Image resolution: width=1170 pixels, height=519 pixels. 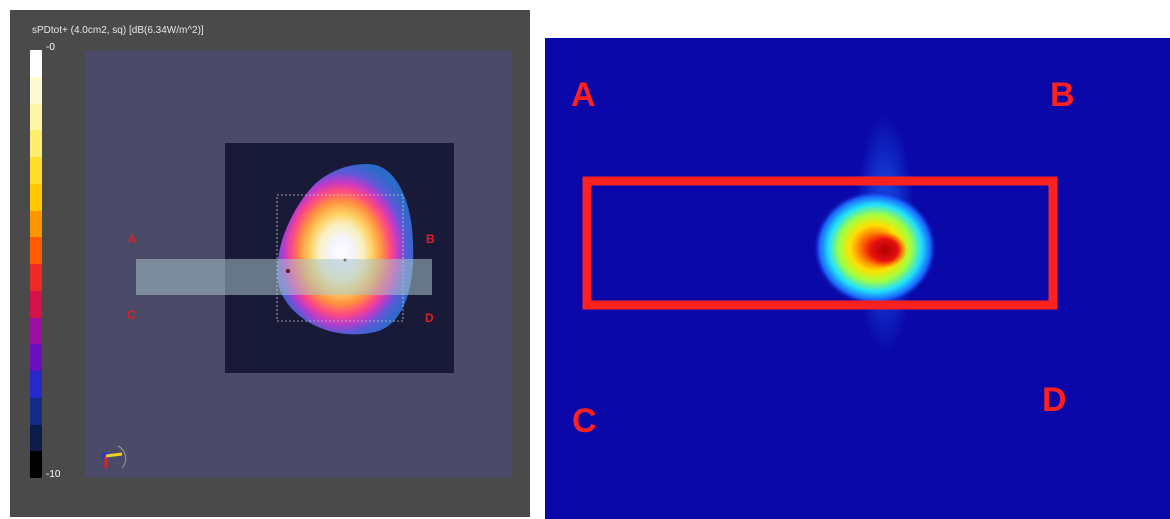 I want to click on probe-point, so click(x=288, y=271).